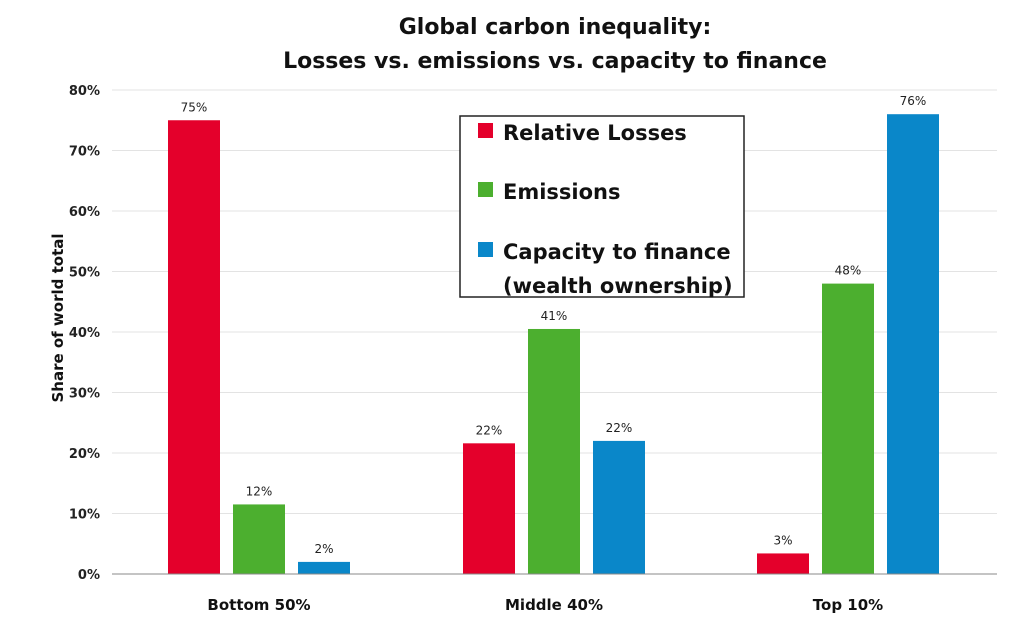 This screenshot has height=633, width=1035. I want to click on y-tick-label: 50%, so click(84, 273).